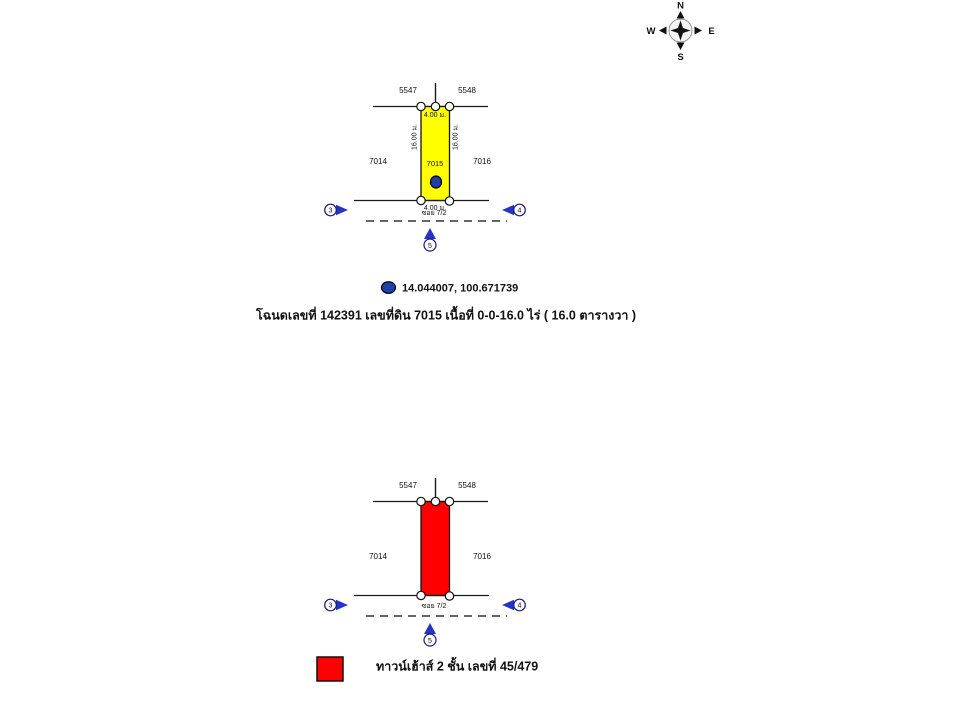  Describe the element at coordinates (456, 137) in the screenshot. I see `dimension-label-right: 16.00 ม.` at that location.